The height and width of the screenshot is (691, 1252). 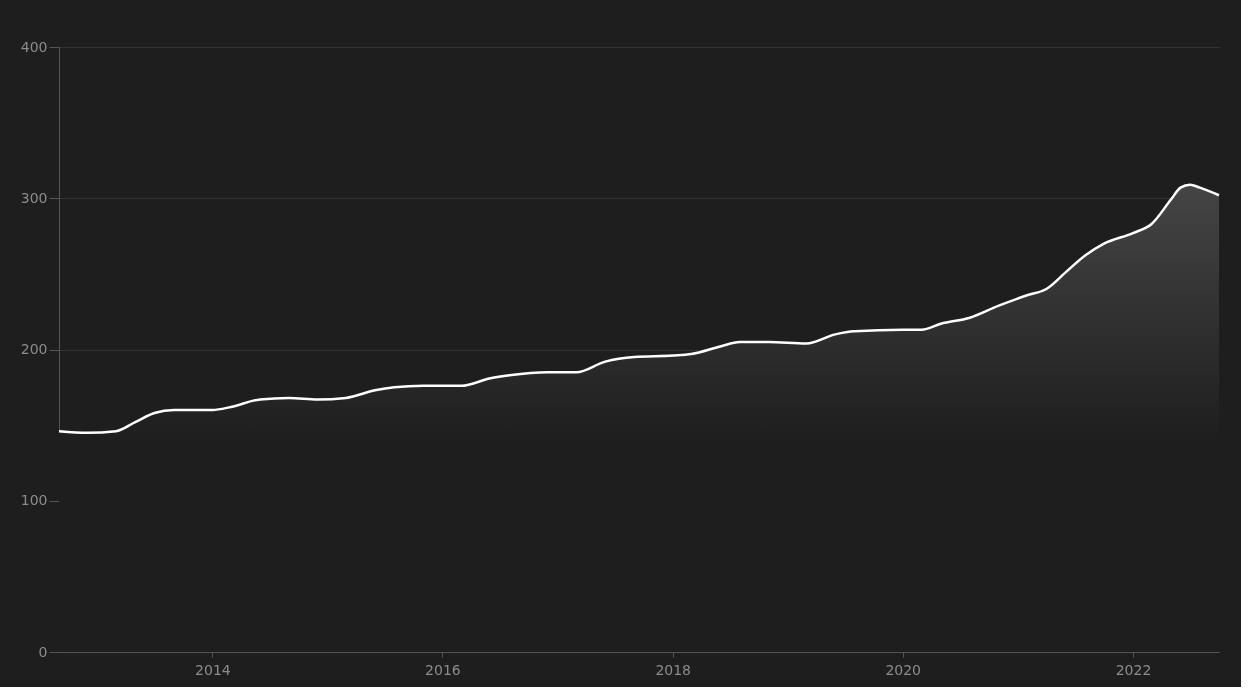 I want to click on y-tick-label: 100, so click(x=34, y=500).